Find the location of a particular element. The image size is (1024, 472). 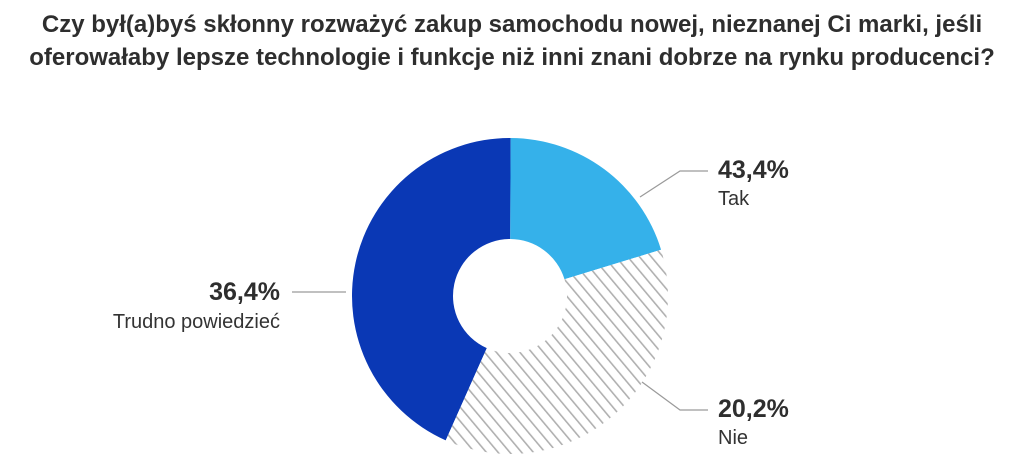

slice-trudno-powiedzieć is located at coordinates (556, 351).